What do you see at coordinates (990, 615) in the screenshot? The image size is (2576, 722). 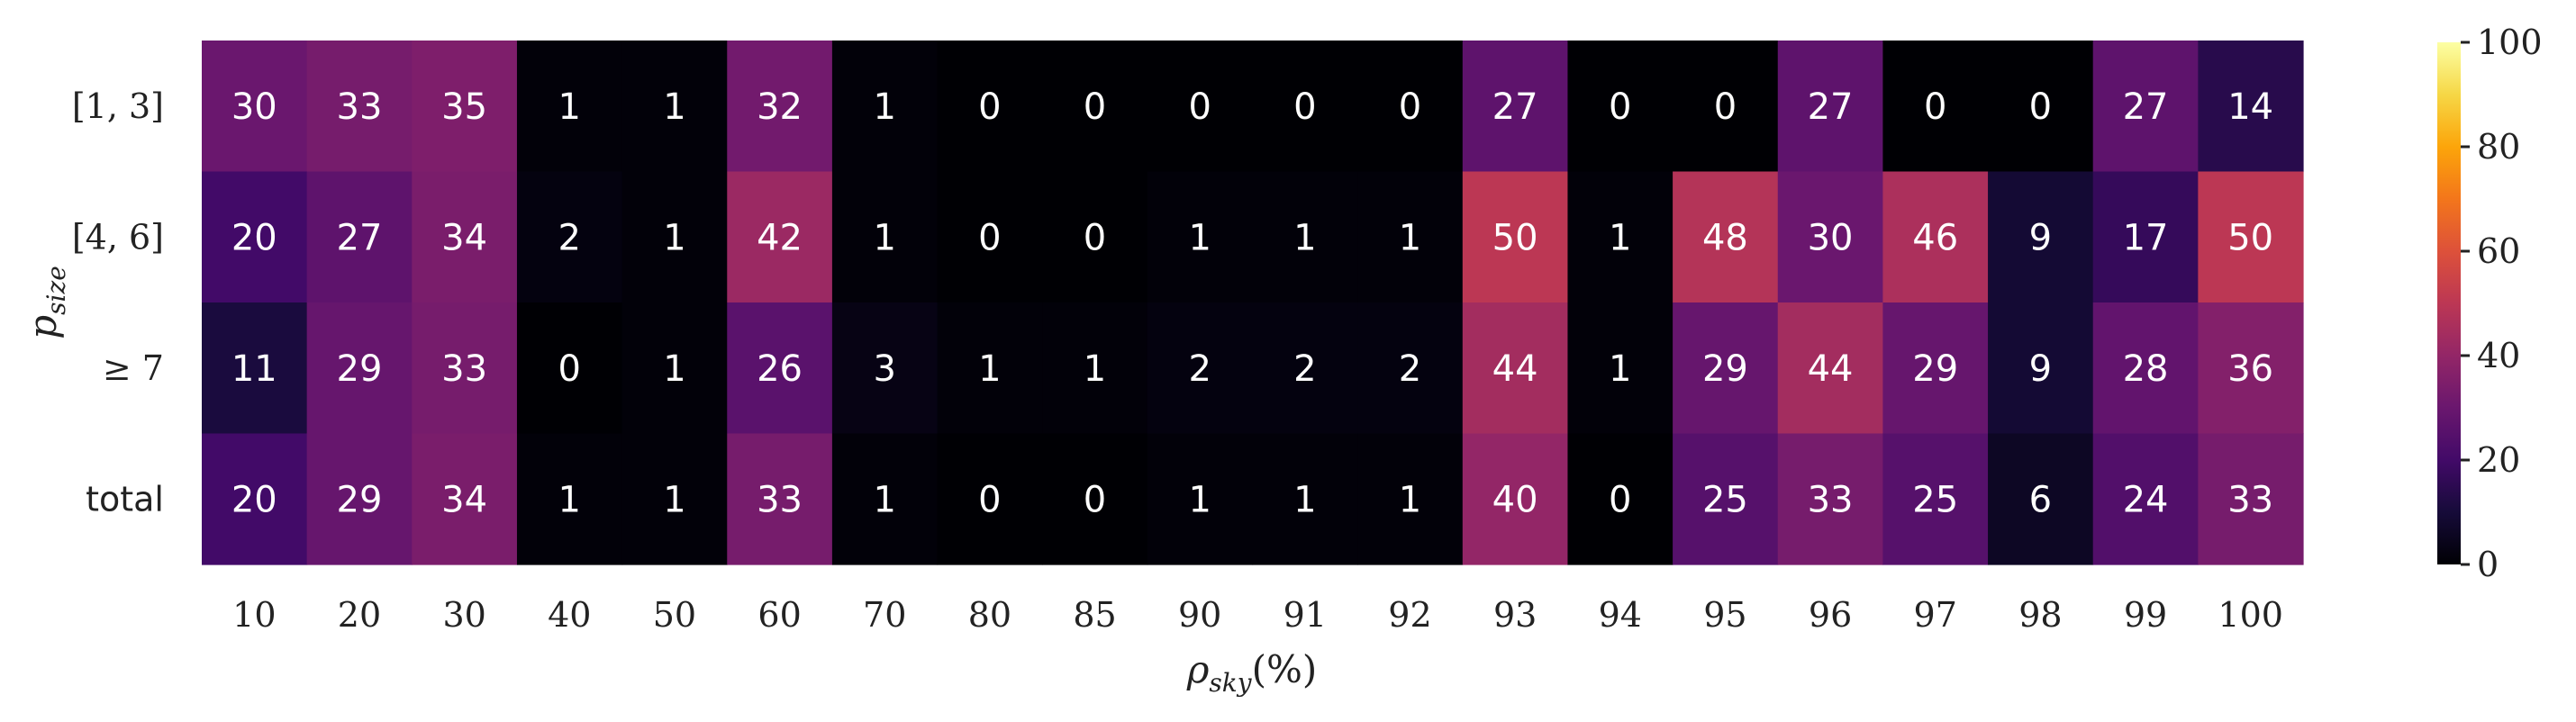 I see `x-tick-label: 80` at bounding box center [990, 615].